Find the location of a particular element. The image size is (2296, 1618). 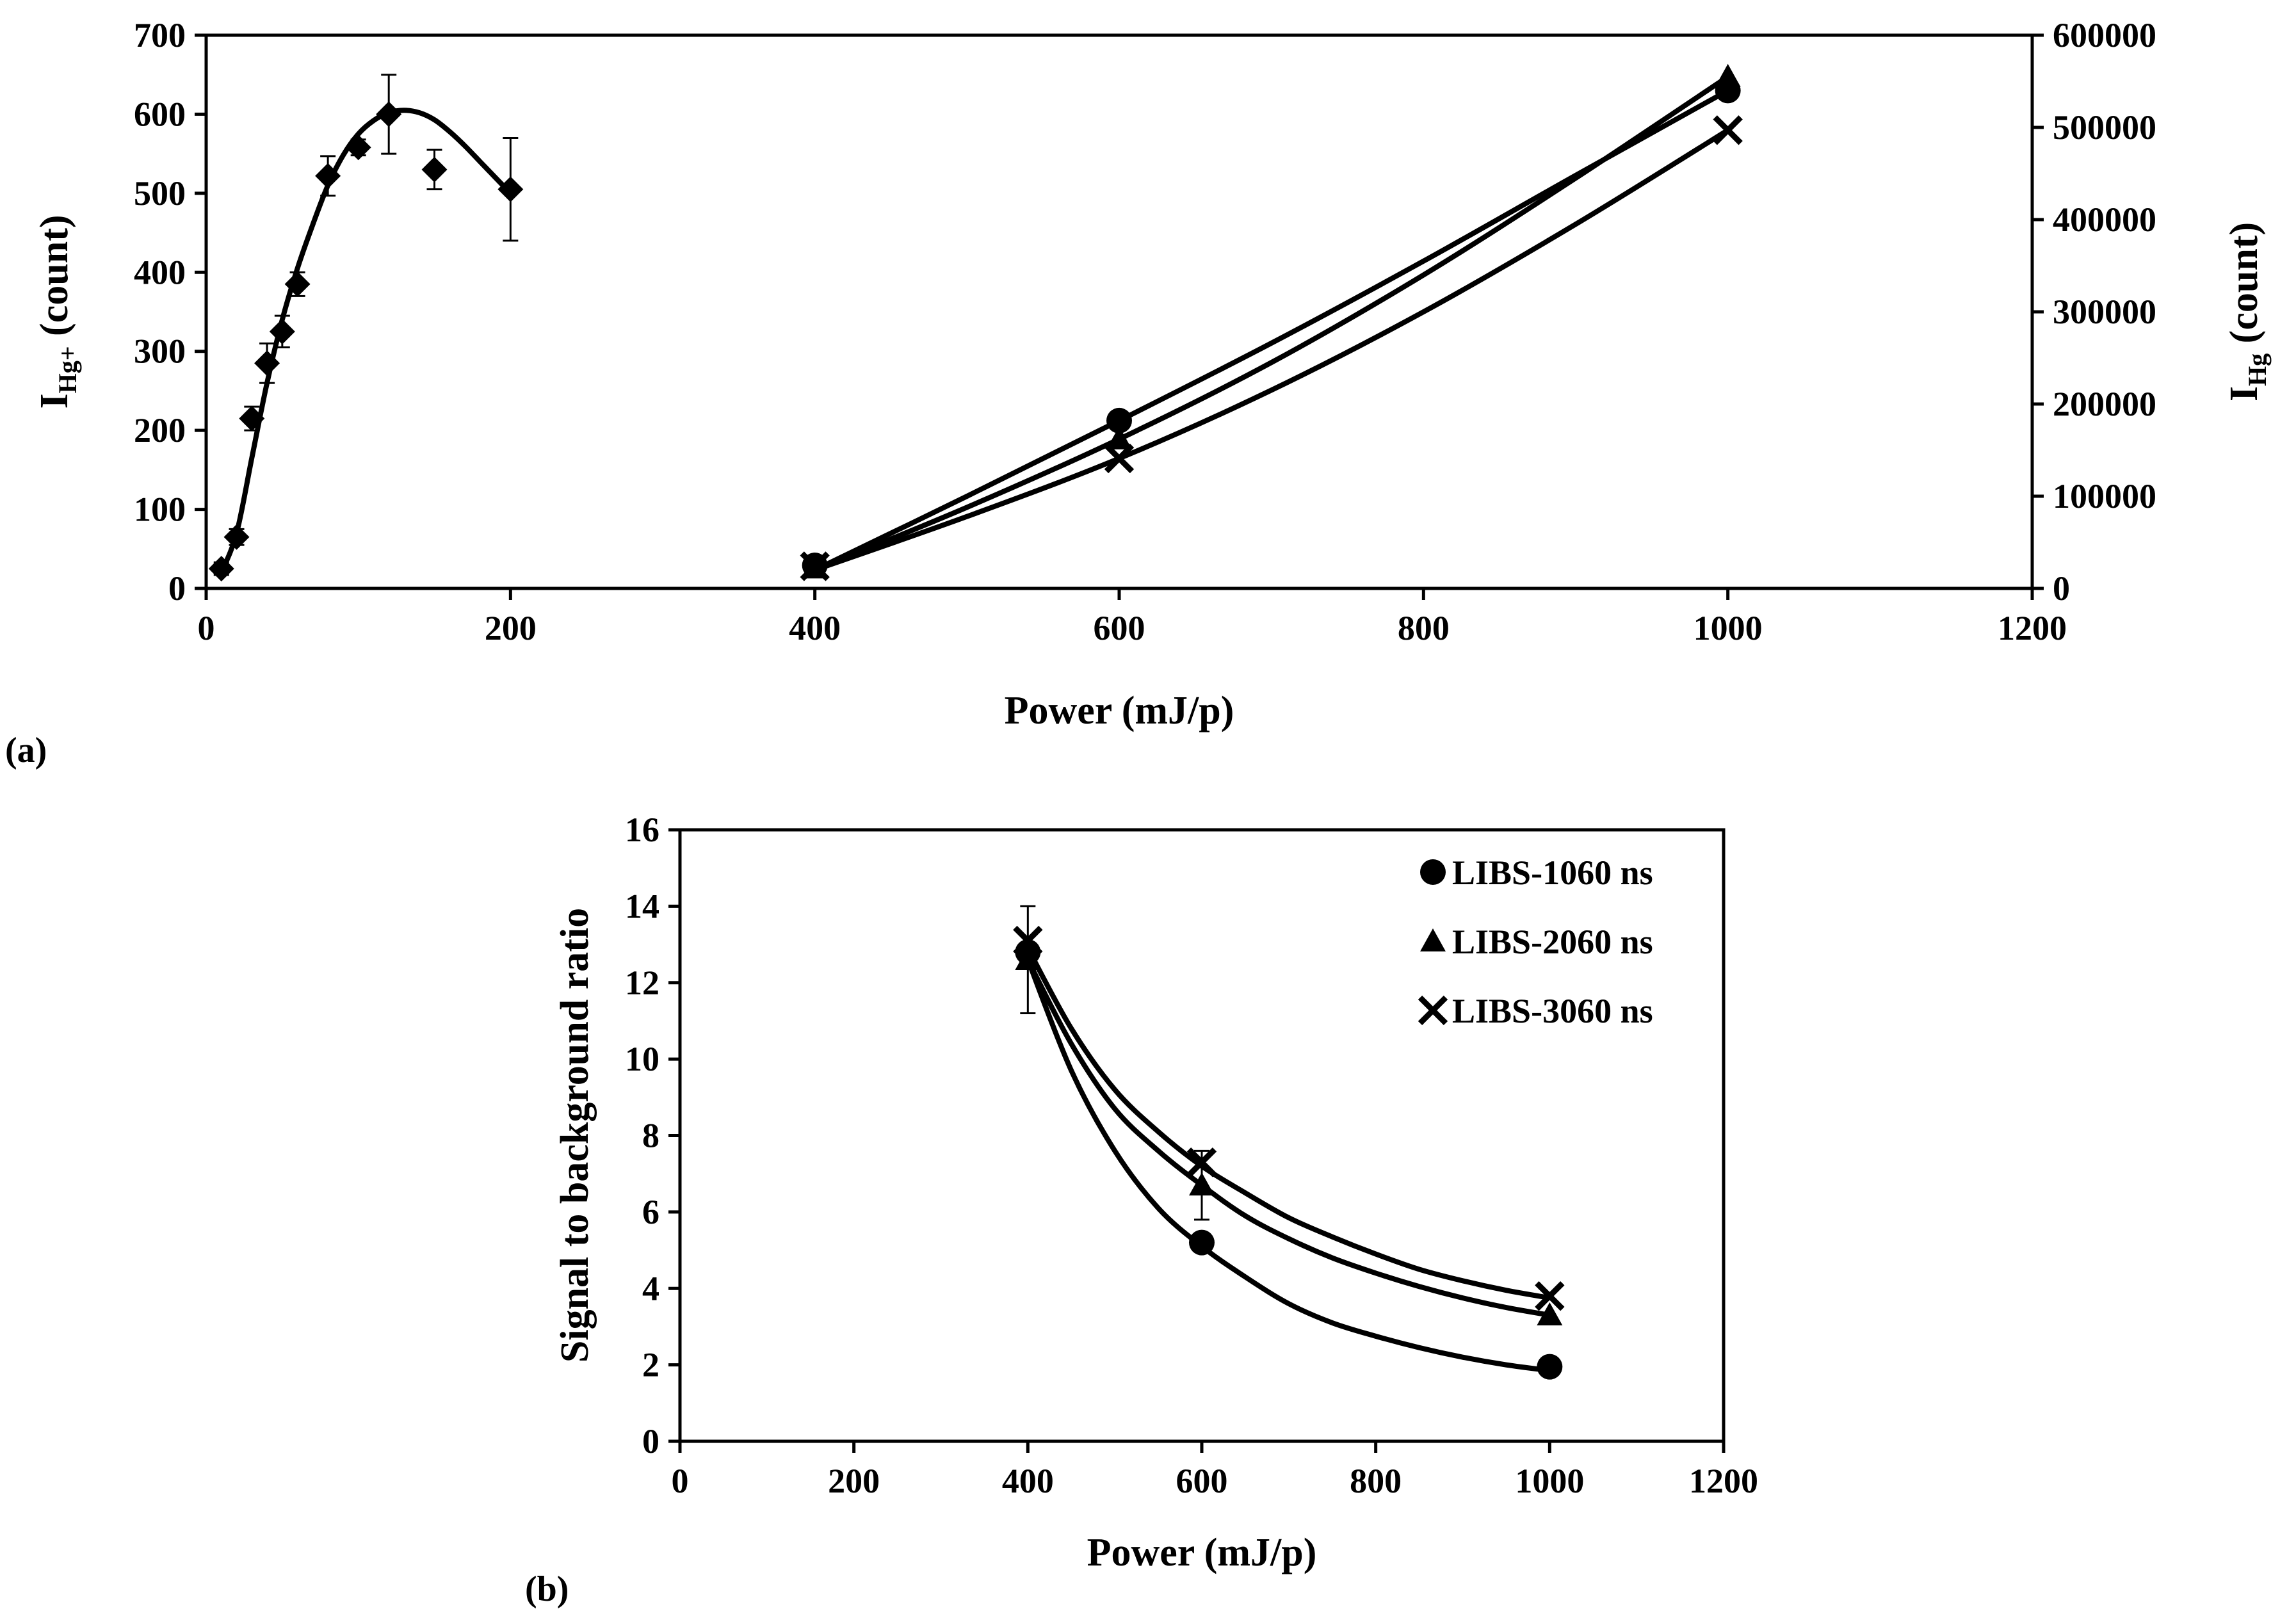

panel-a-right-y-ticks: 0 100000 200000 300000 400000 500000 600000 is located at coordinates (2094, 312).